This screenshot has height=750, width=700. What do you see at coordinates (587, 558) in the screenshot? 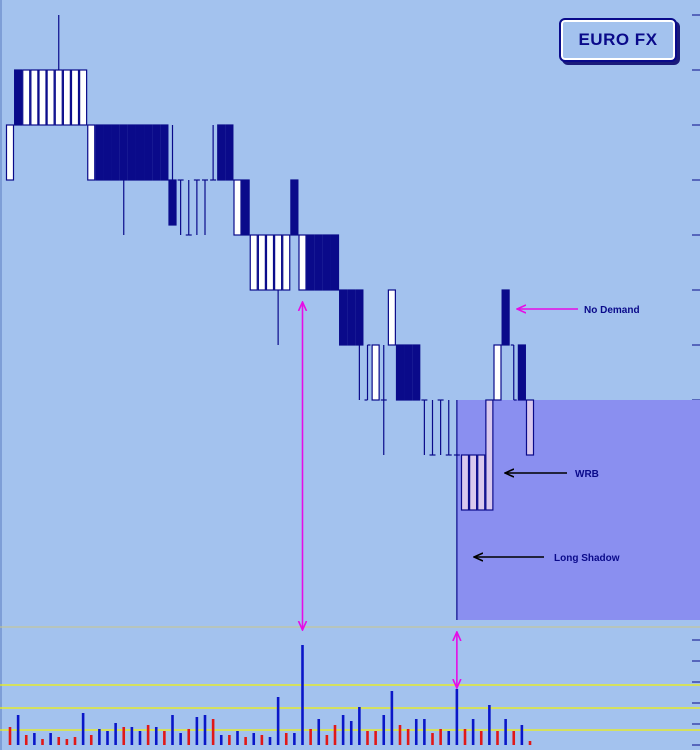
I see `annotation-label: Long Shadow` at bounding box center [587, 558].